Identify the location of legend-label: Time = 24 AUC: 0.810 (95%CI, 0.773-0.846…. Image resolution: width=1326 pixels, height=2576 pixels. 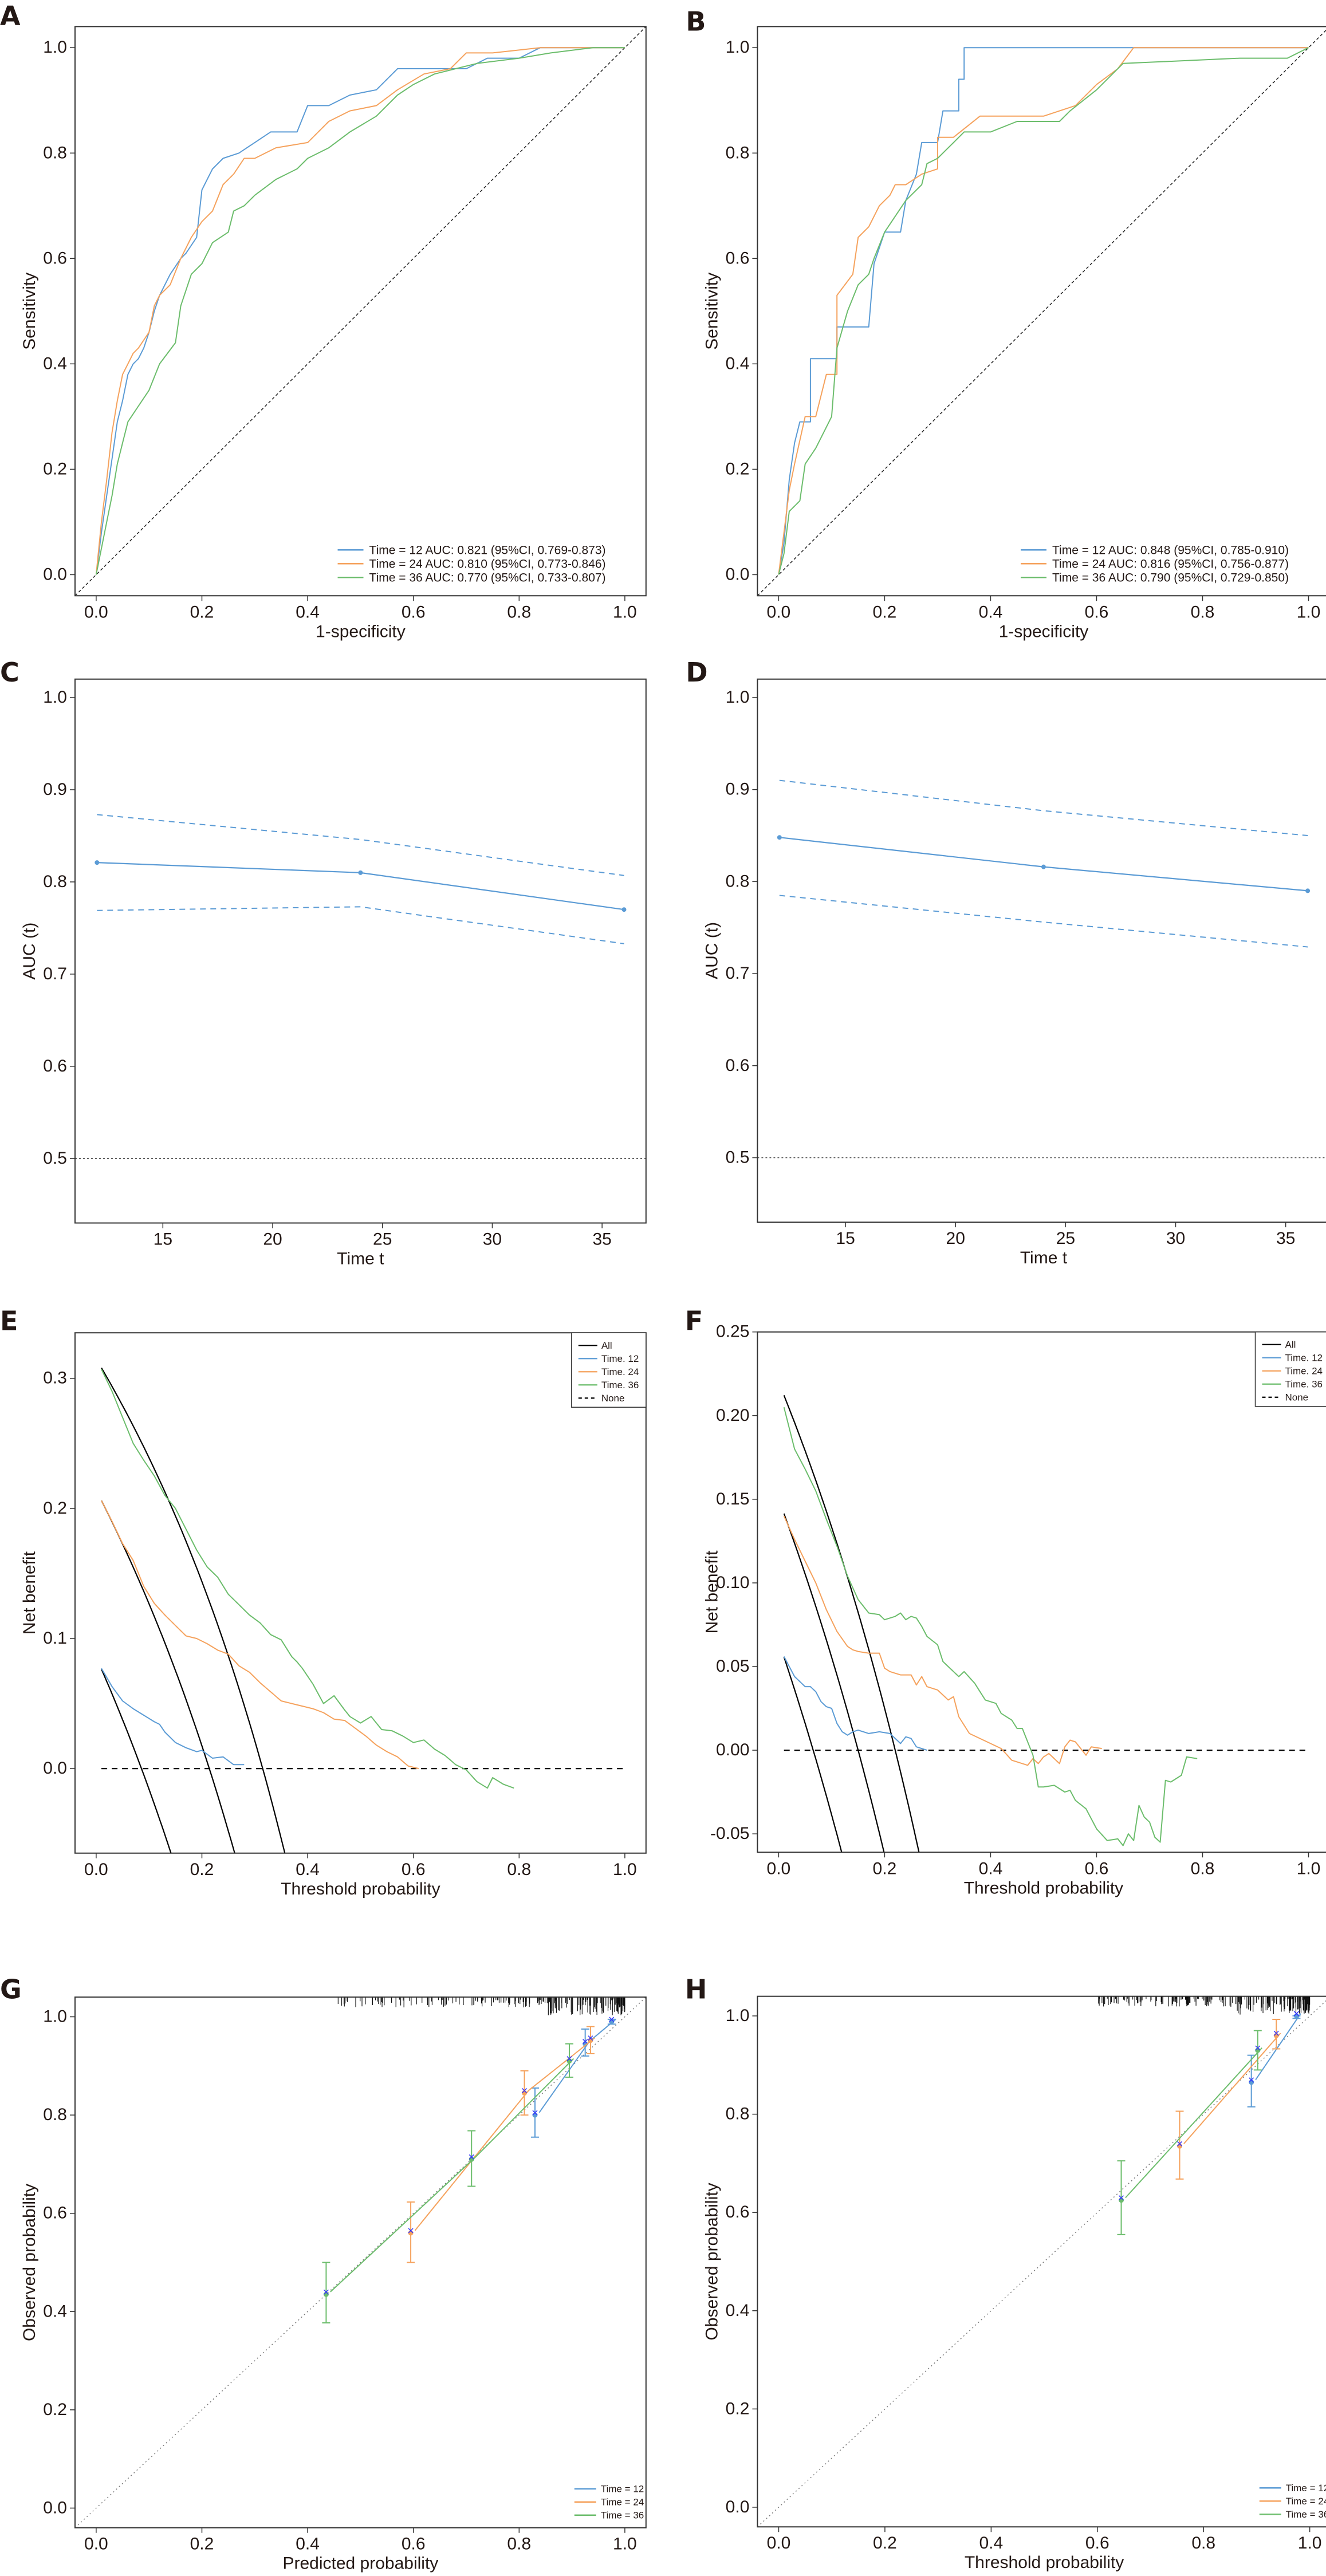
(488, 563).